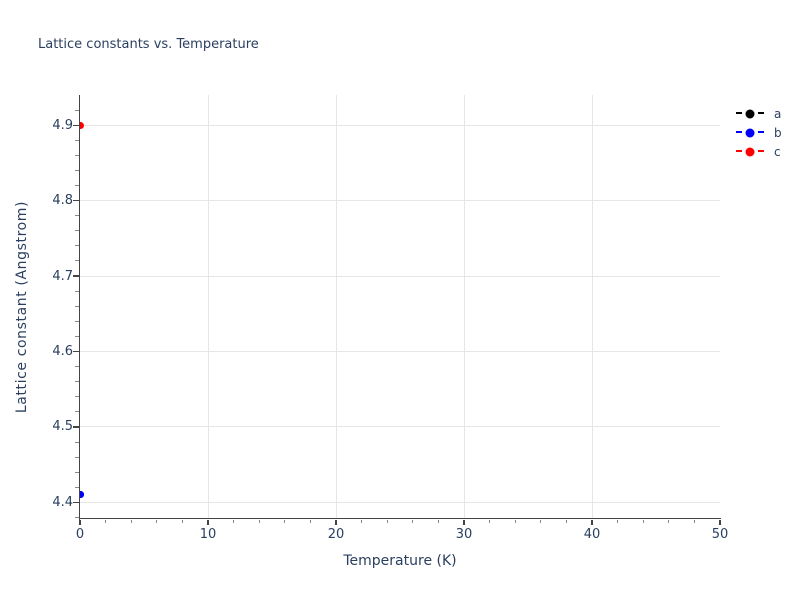 The image size is (800, 600). I want to click on legend-item-a: a, so click(759, 113).